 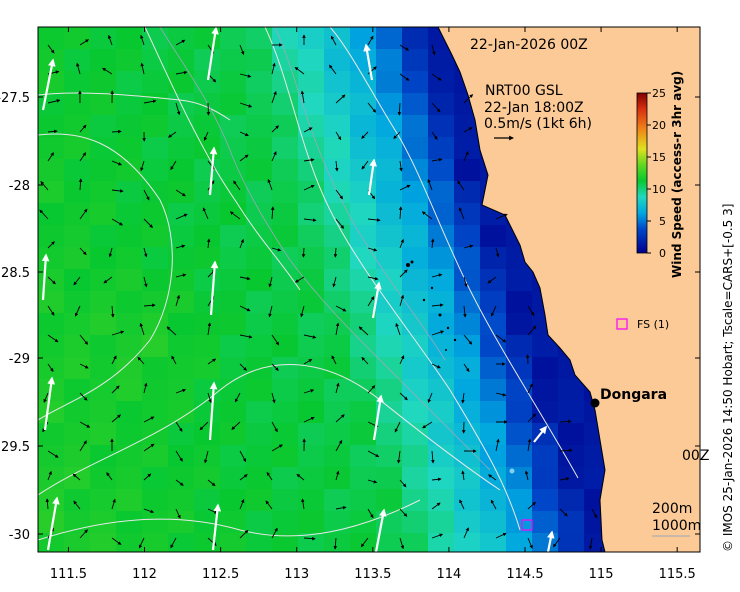 I want to click on model-name: NRT00 GSL, so click(x=524, y=91).